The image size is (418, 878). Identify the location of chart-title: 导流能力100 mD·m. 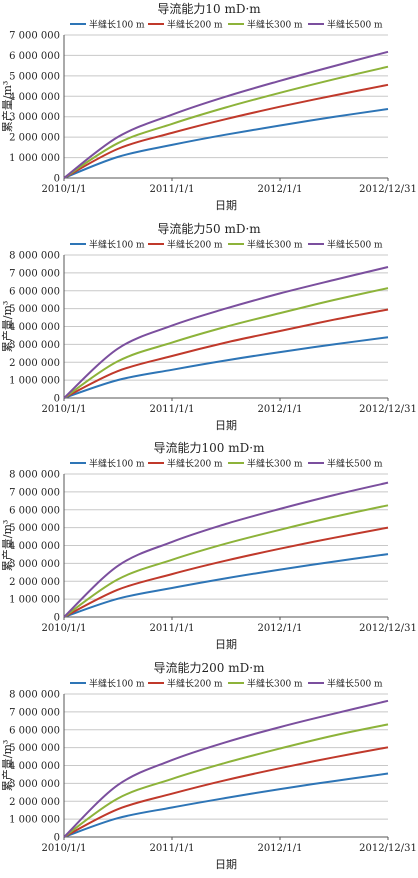
(210, 448).